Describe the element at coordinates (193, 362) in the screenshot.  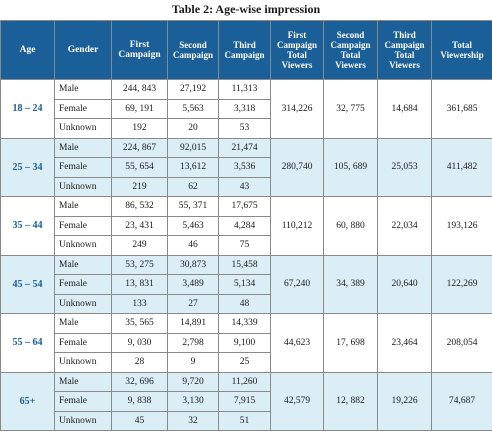
I see `second-campaign-cell: 9` at that location.